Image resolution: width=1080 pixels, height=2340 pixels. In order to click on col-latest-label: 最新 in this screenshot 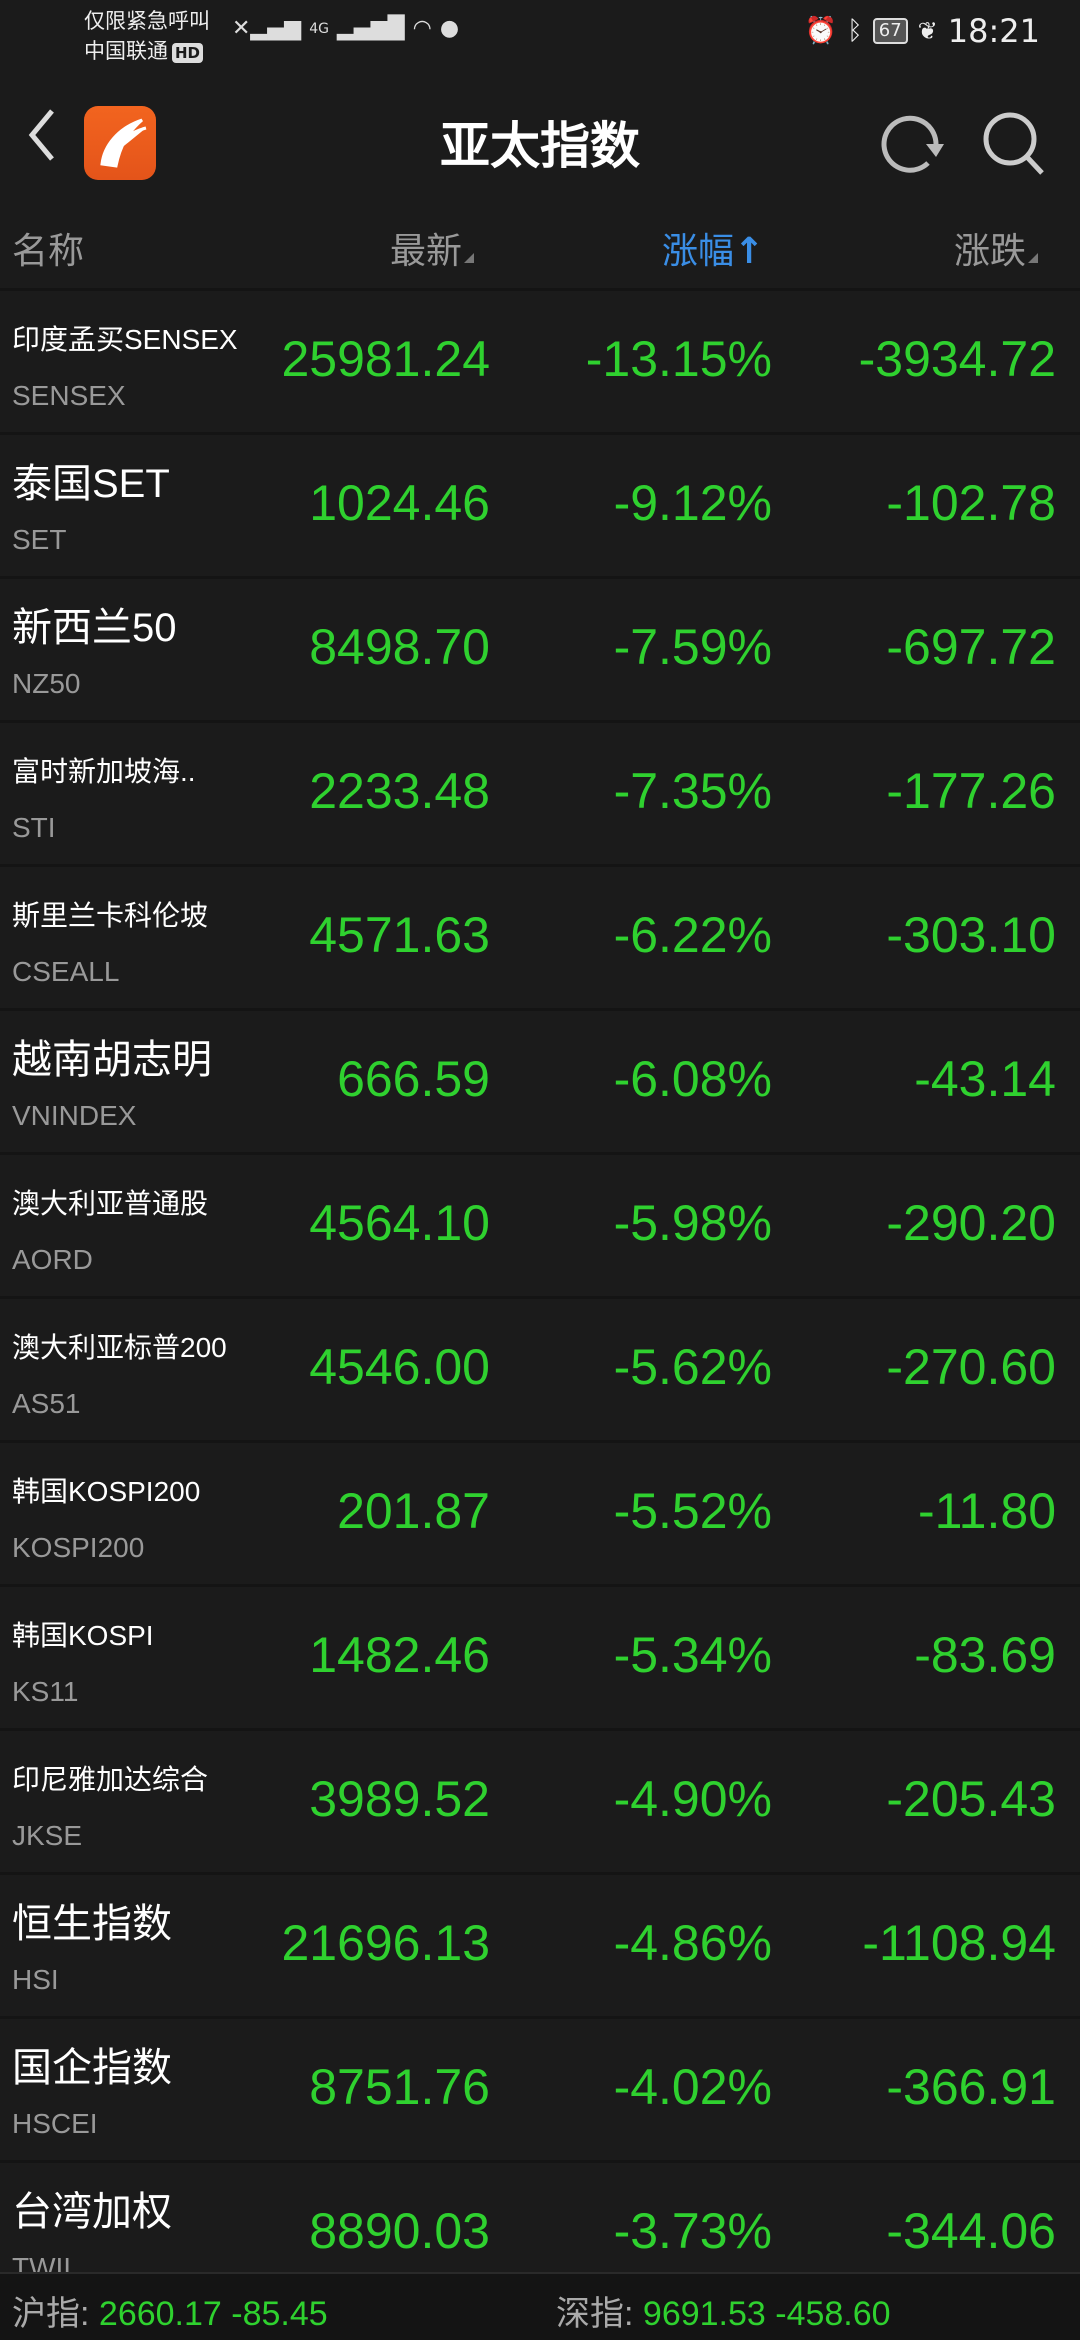, I will do `click(426, 251)`.